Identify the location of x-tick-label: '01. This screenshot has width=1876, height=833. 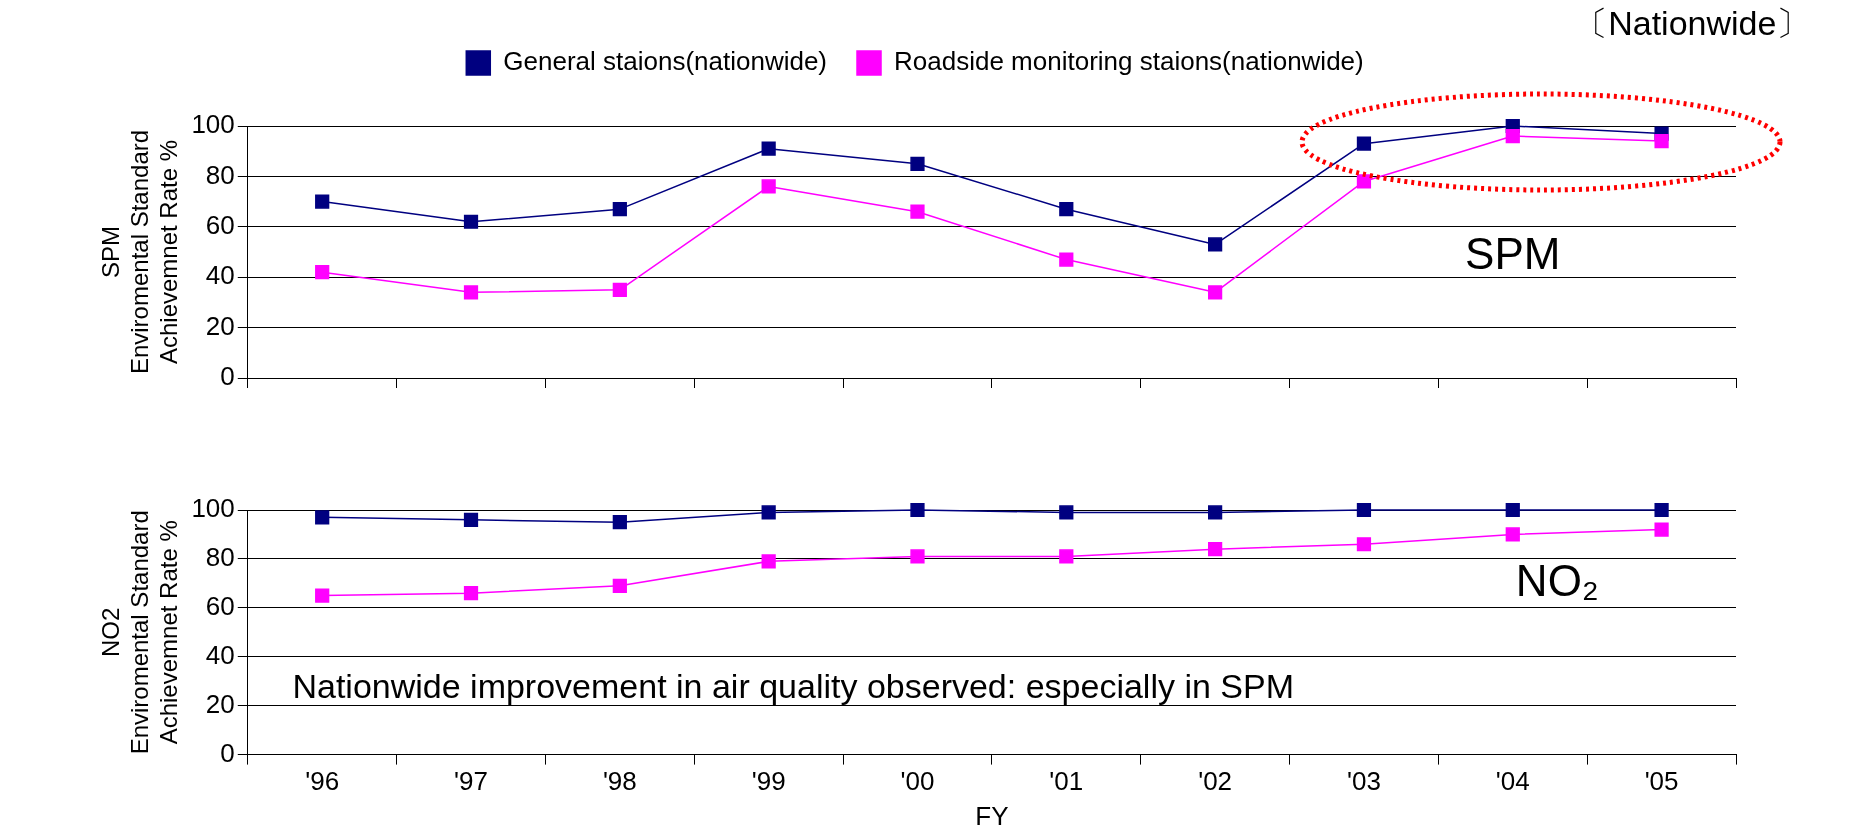
(1066, 781).